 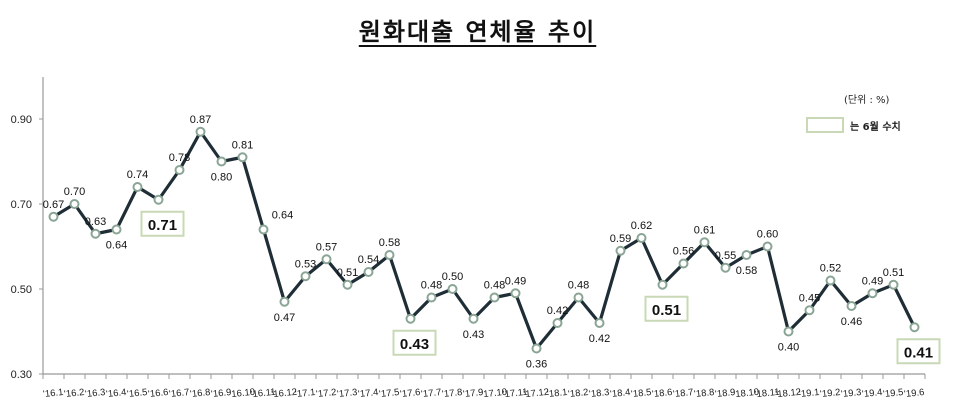 I want to click on data-label: 0.54, so click(x=368, y=260).